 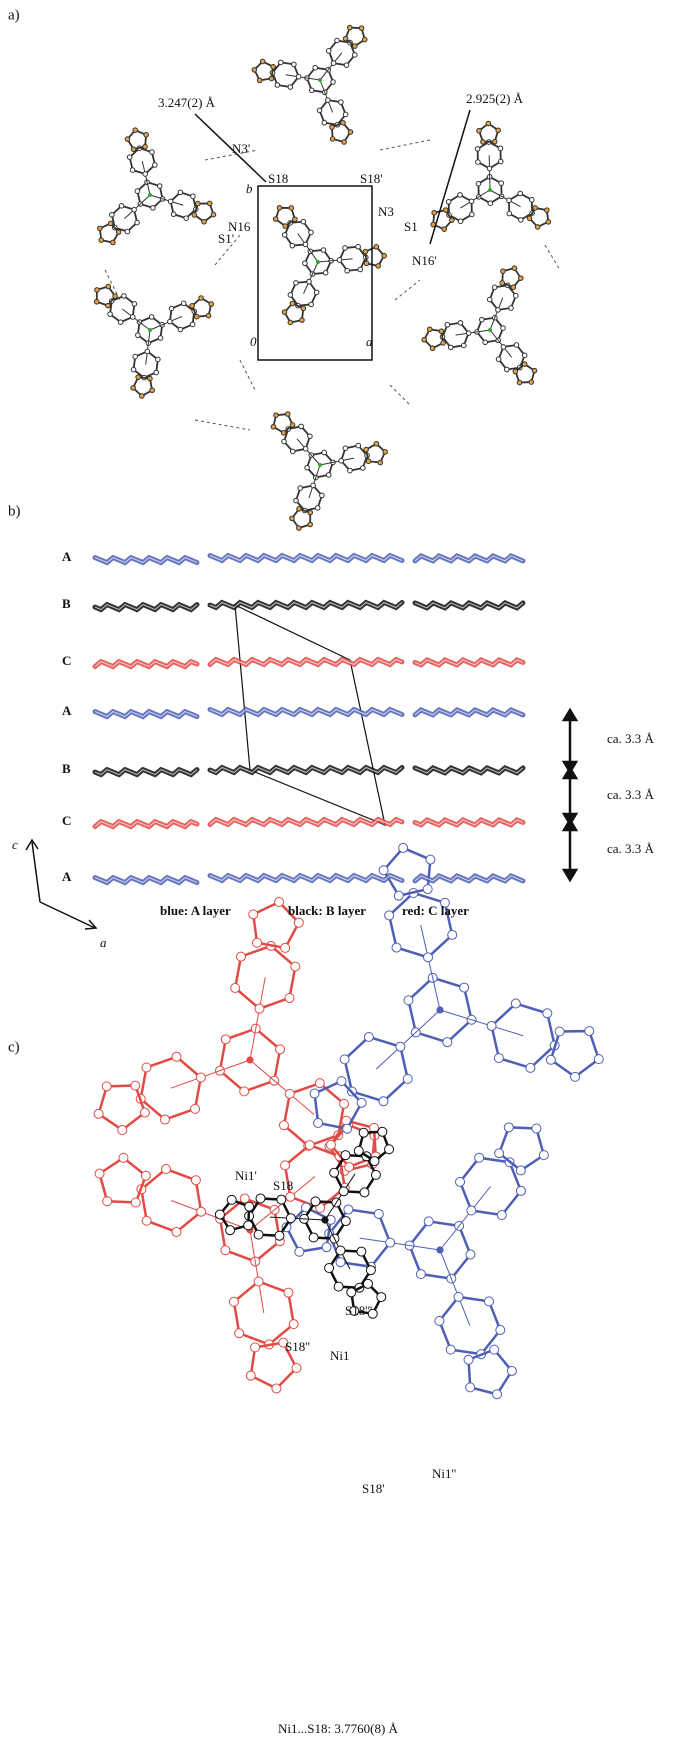 I want to click on label: S18'', so click(x=297, y=1346).